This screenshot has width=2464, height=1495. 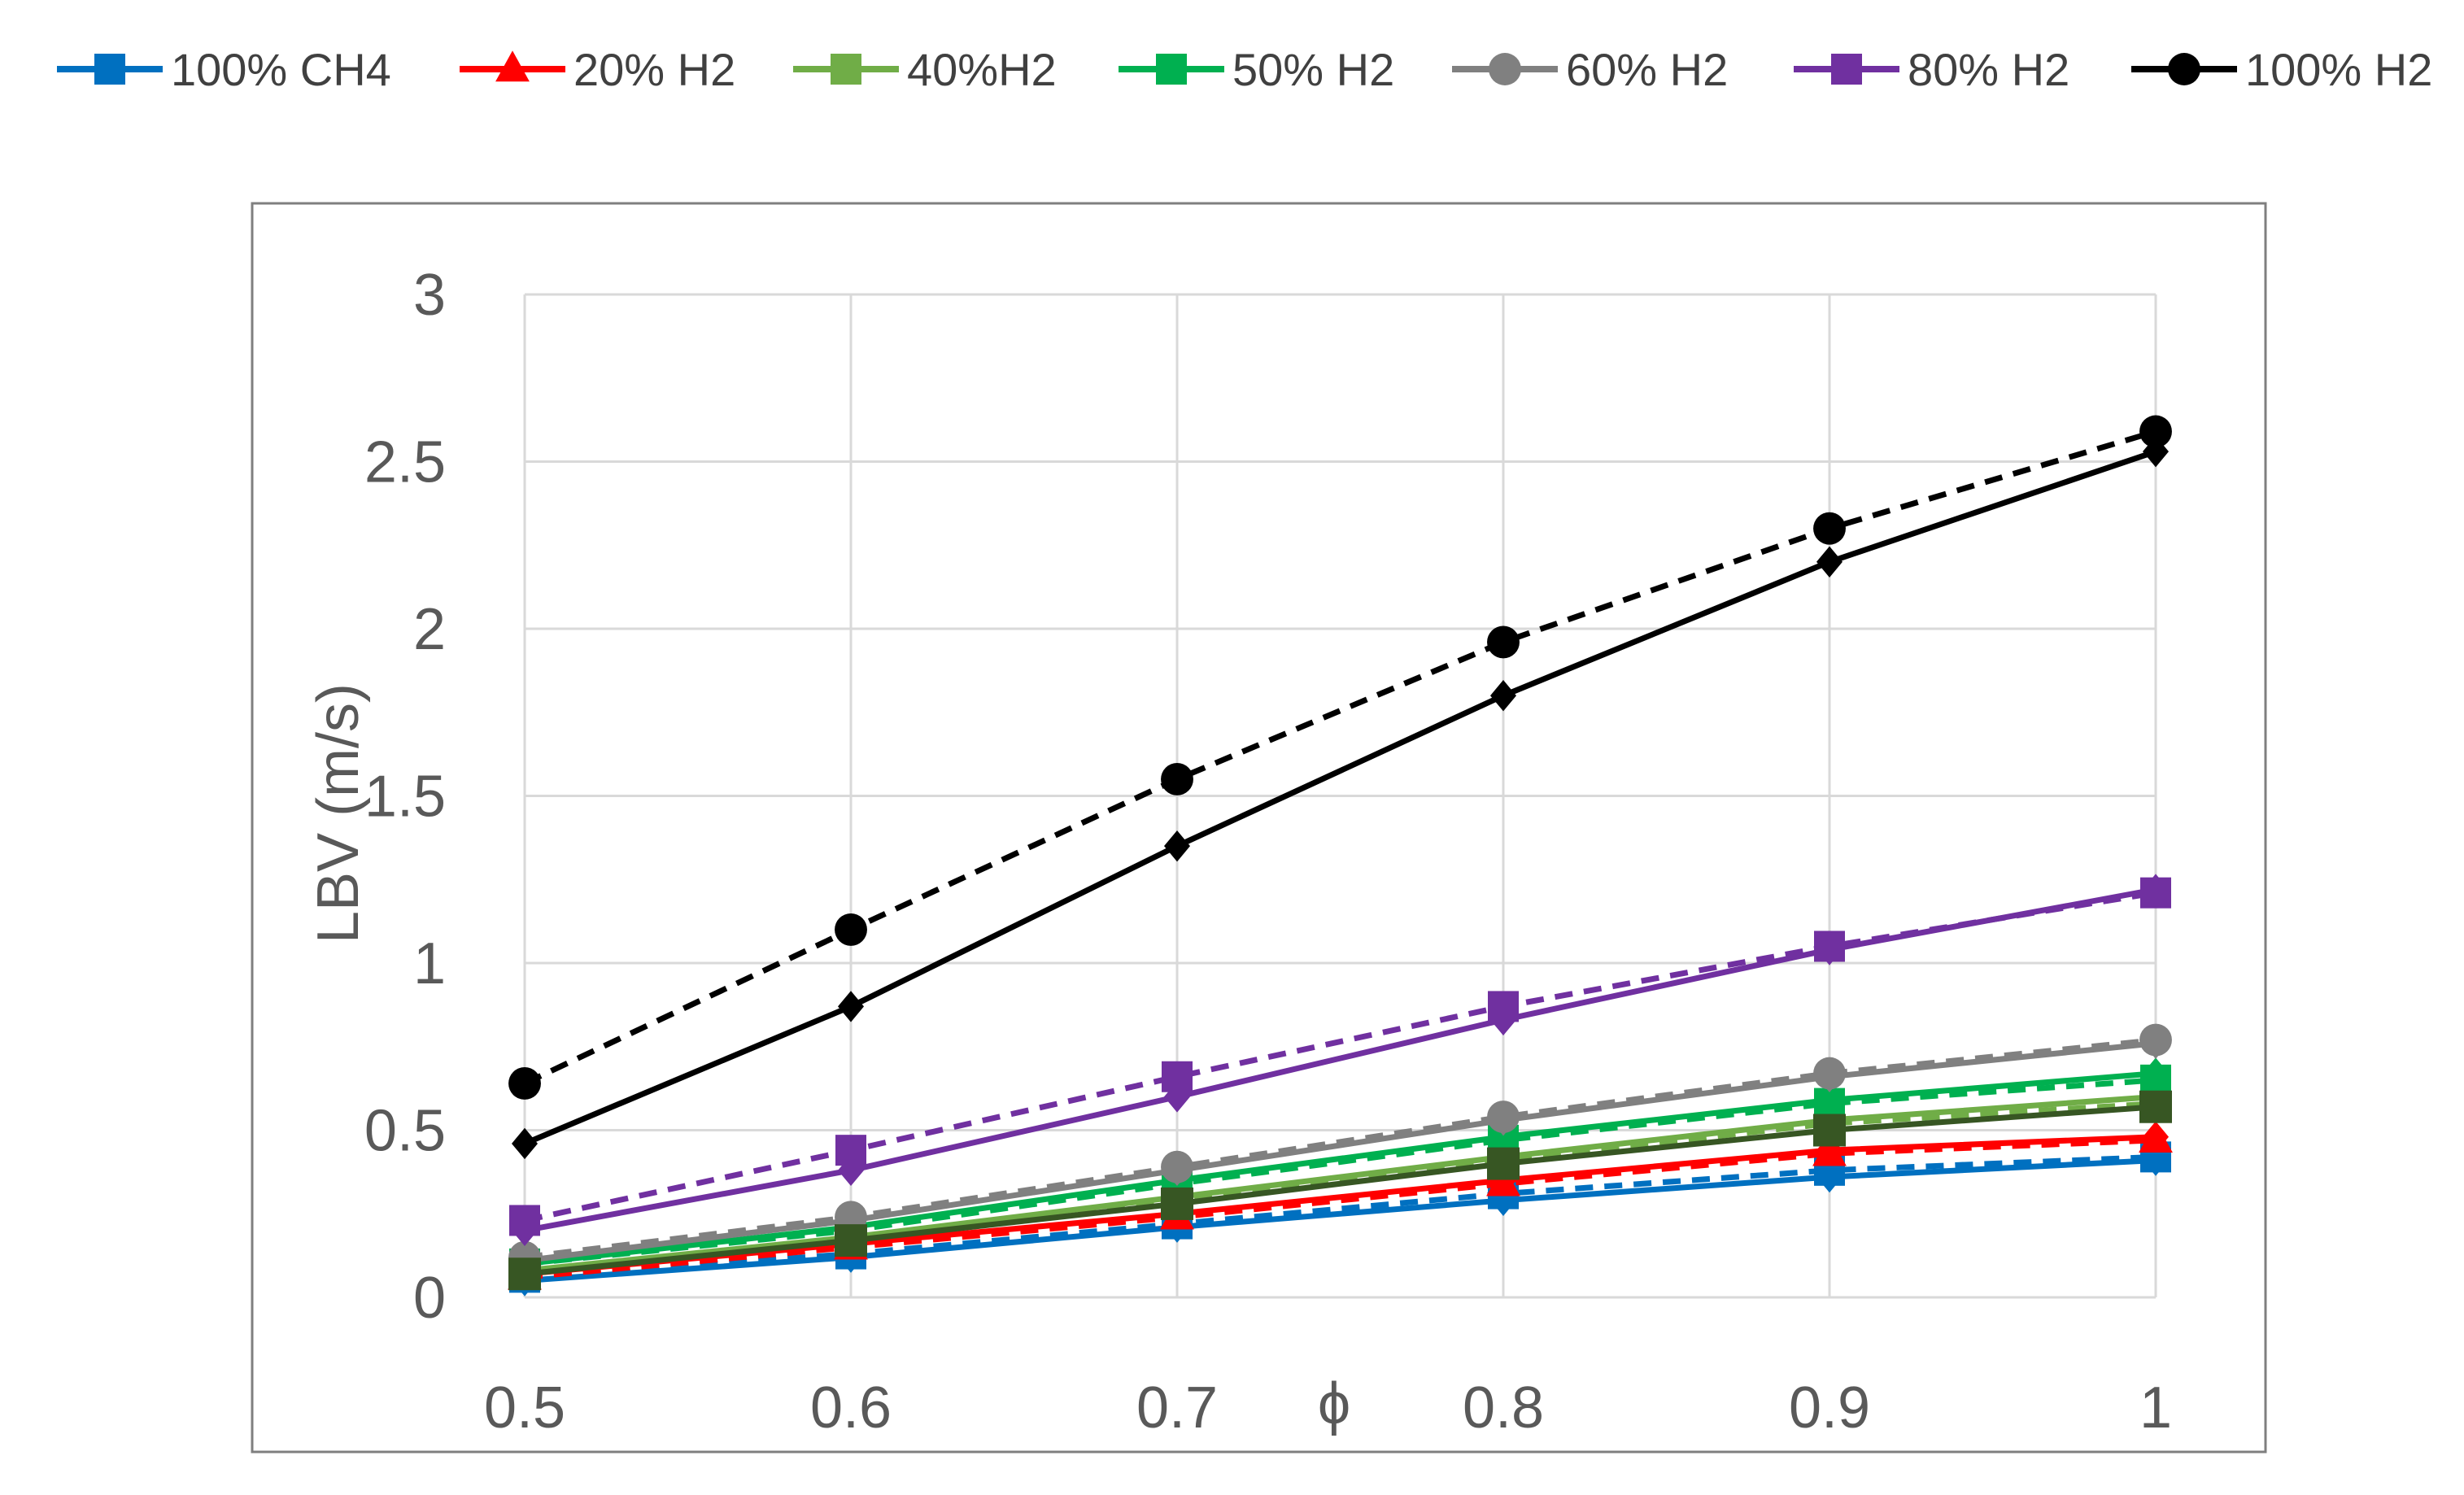 I want to click on series-5-companion-point, so click(x=1177, y=1097).